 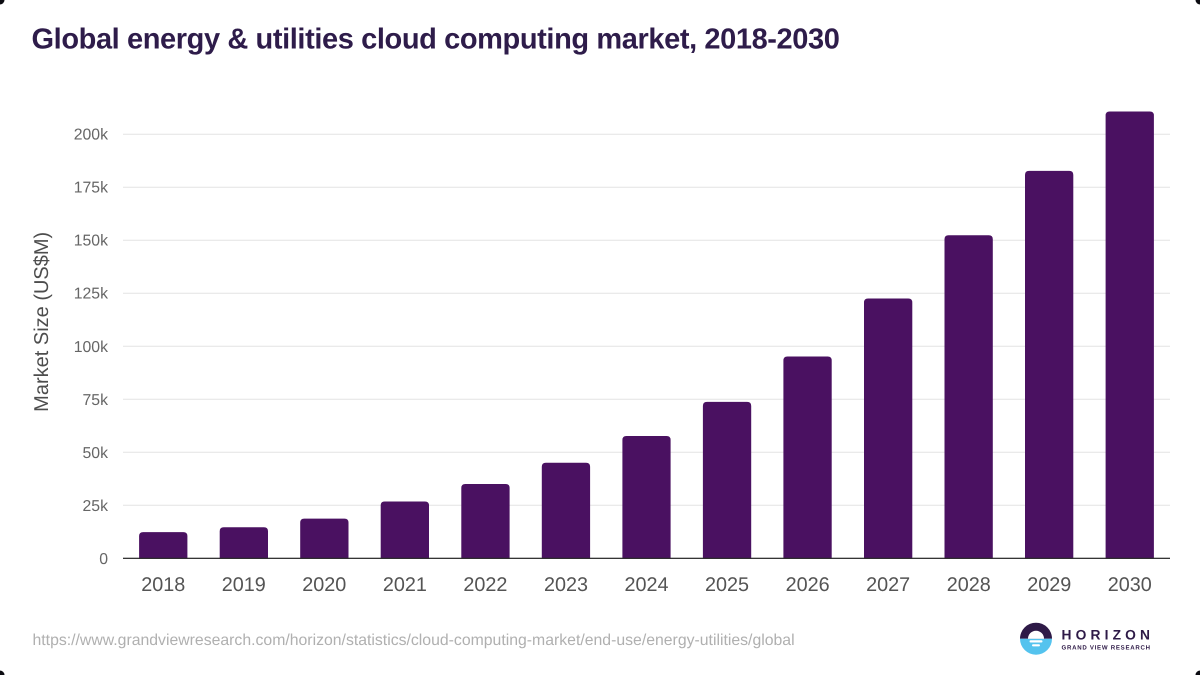 I want to click on svg-text: 175k, so click(x=91, y=188).